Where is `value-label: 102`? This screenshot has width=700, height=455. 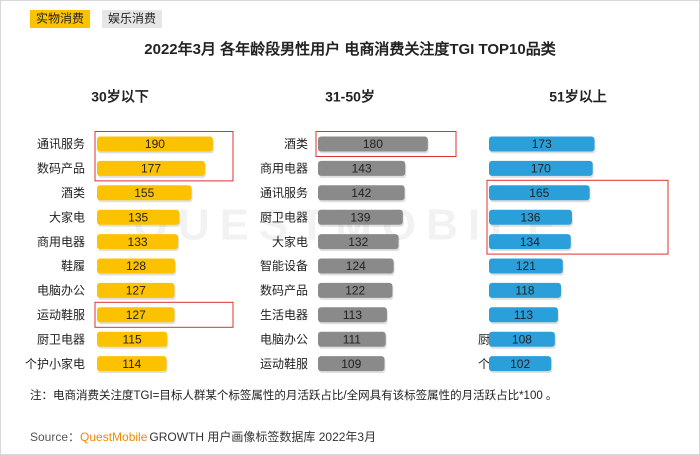
value-label: 102 is located at coordinates (520, 364).